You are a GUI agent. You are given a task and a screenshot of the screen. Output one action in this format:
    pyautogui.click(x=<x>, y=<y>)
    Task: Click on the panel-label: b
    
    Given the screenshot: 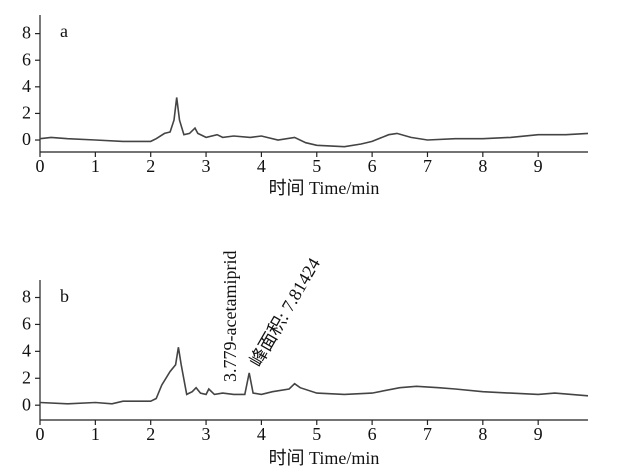 What is the action you would take?
    pyautogui.click(x=64, y=296)
    